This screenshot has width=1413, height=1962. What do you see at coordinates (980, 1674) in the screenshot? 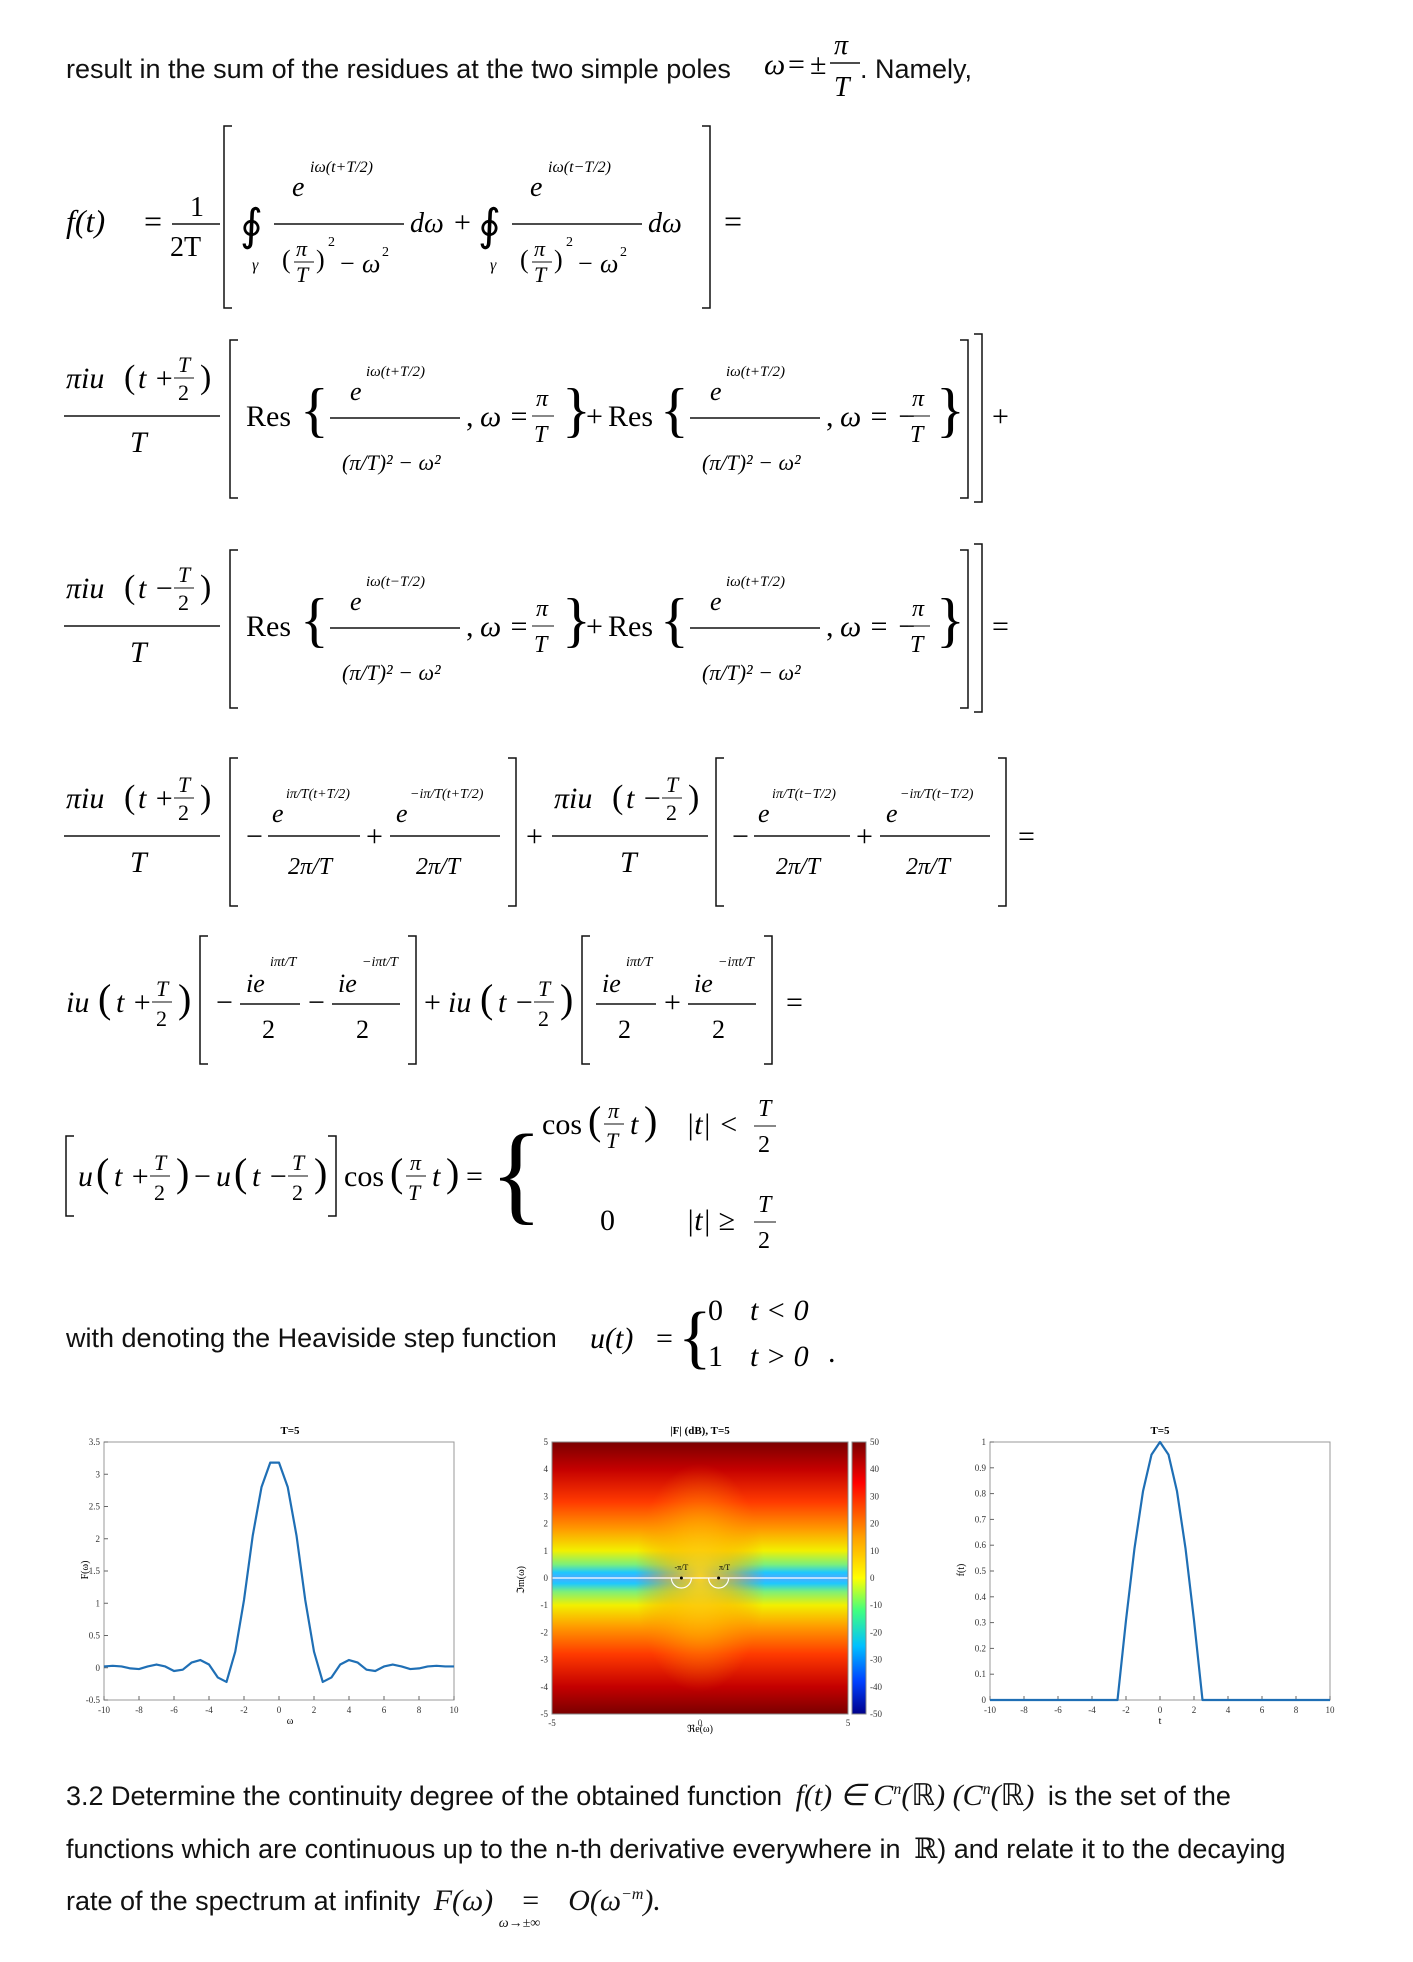
I see `y-tick-label: 0.1` at bounding box center [980, 1674].